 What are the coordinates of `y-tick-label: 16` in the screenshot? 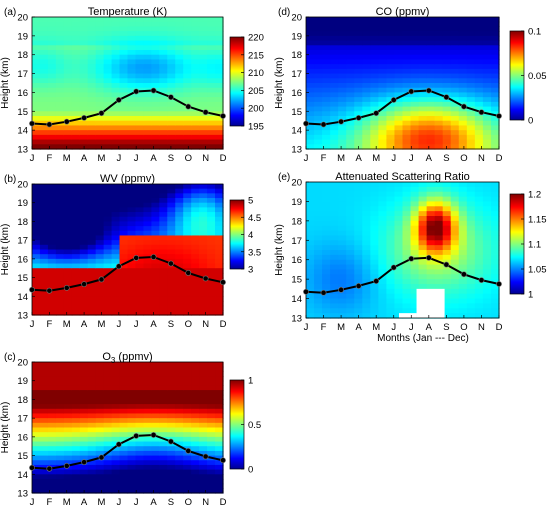 It's located at (22, 93).